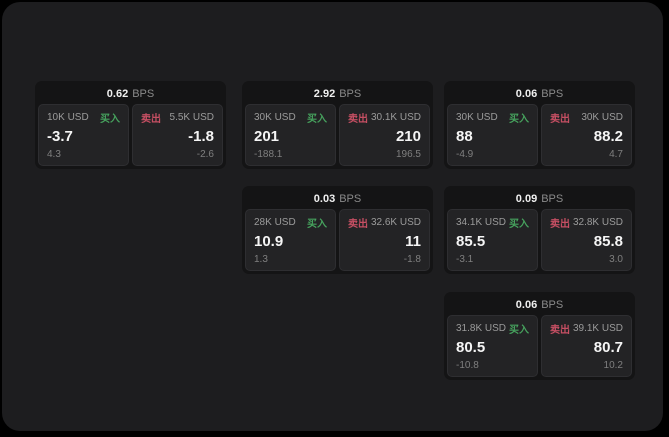 This screenshot has width=669, height=437. I want to click on sell-notional: 5.5K USD, so click(191, 117).